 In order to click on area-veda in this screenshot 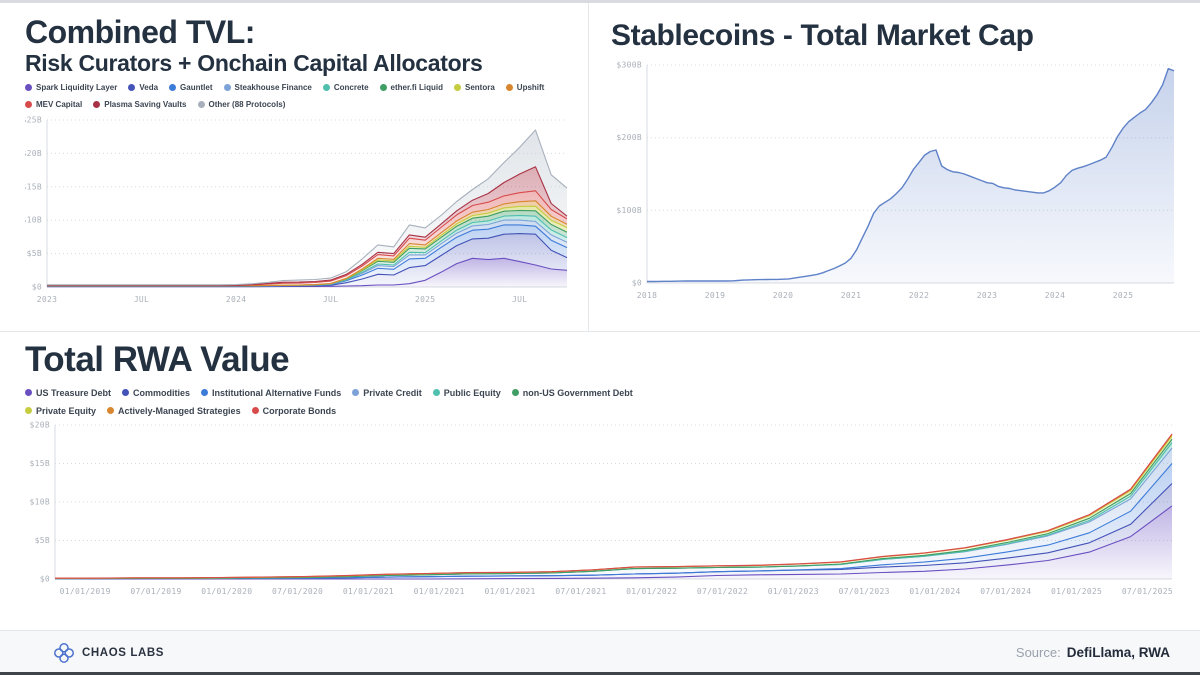, I will do `click(307, 260)`.